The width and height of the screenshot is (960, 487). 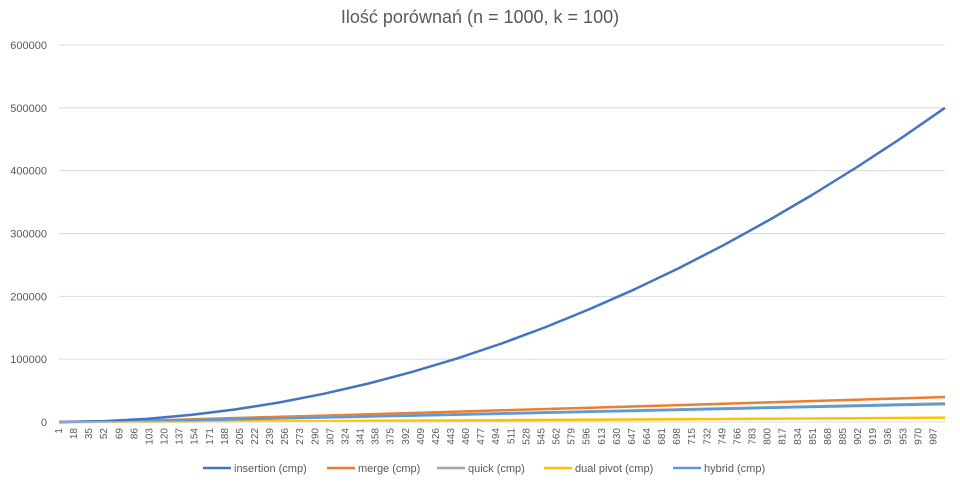 I want to click on x-tick-label: 766, so click(x=737, y=436).